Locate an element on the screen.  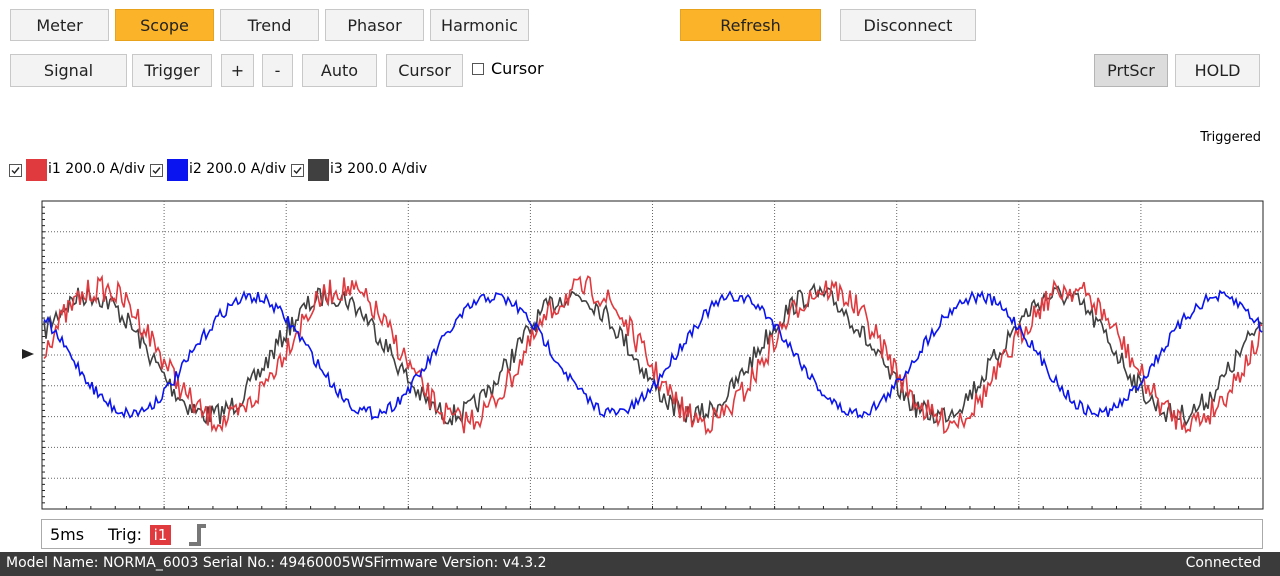
disconnect-button: Disconnect is located at coordinates (908, 25).